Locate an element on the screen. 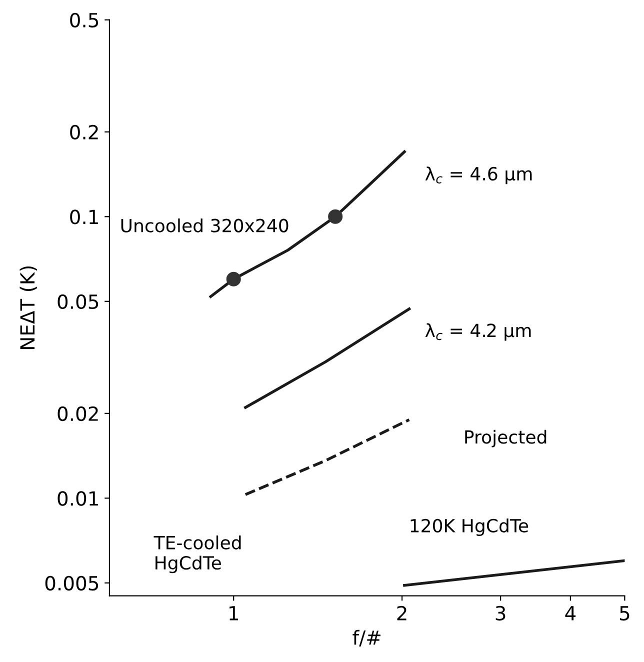 Image resolution: width=644 pixels, height=662 pixels. x-tick-label: 2 is located at coordinates (401, 613).